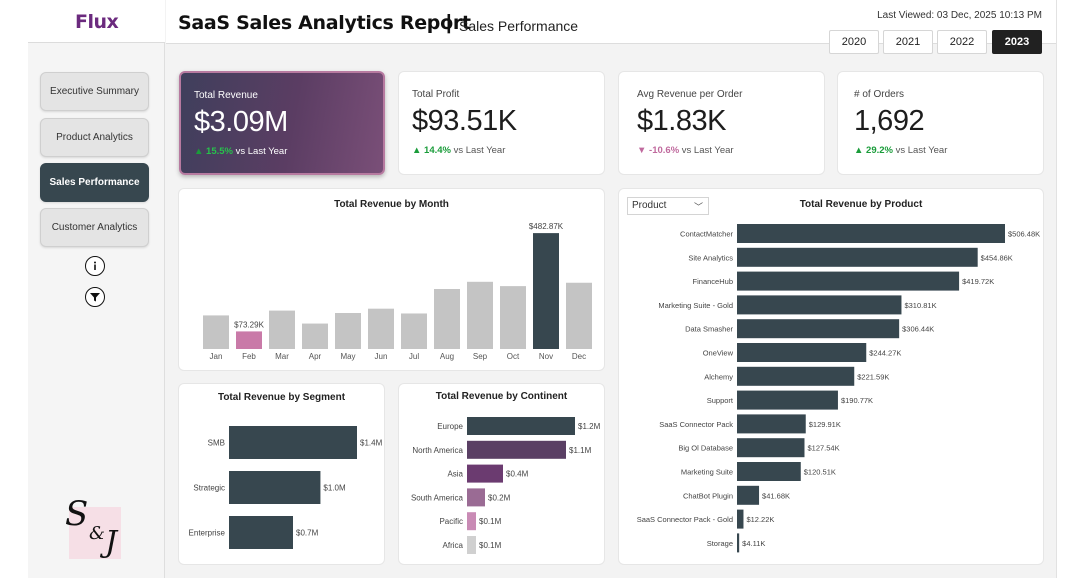 Image resolution: width=1085 pixels, height=578 pixels. Describe the element at coordinates (216, 356) in the screenshot. I see `month-tick-label: Jan` at that location.